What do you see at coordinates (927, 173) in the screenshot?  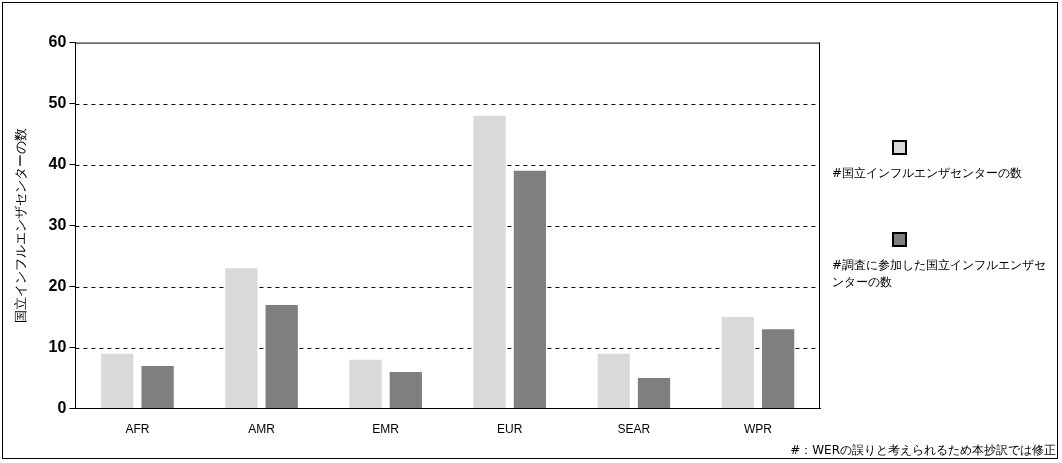 I see `legend-label: #国立インフルエンザセンターの数` at bounding box center [927, 173].